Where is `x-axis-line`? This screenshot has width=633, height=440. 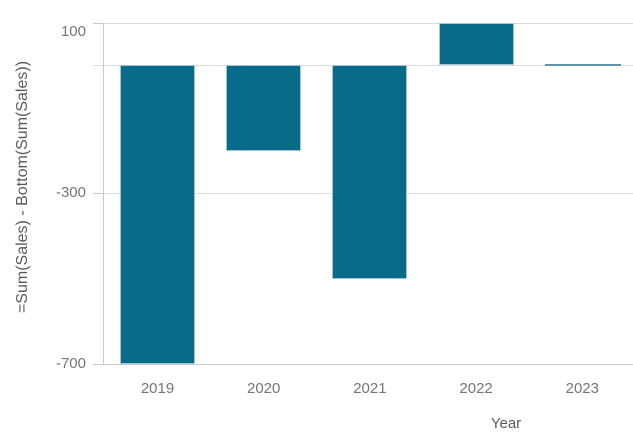
x-axis-line is located at coordinates (363, 364).